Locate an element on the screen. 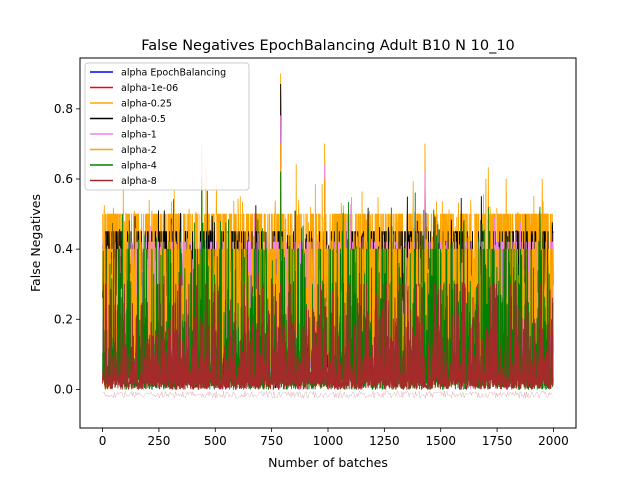 The width and height of the screenshot is (640, 480). y-axis-label: False Negatives is located at coordinates (35, 243).